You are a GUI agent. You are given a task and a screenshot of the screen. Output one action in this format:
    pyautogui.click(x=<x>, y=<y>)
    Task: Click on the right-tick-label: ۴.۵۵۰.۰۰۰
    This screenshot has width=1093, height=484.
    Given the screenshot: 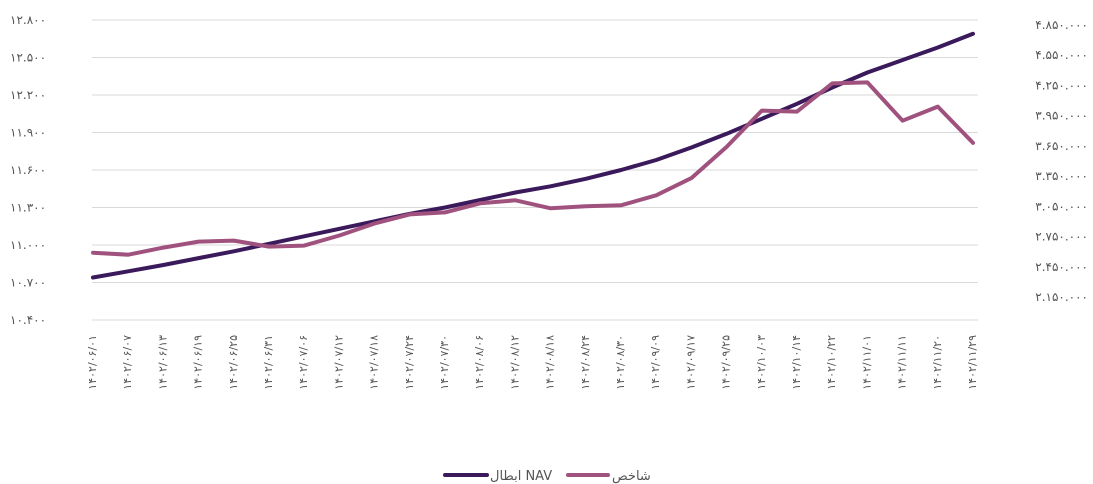 What is the action you would take?
    pyautogui.click(x=1061, y=55)
    